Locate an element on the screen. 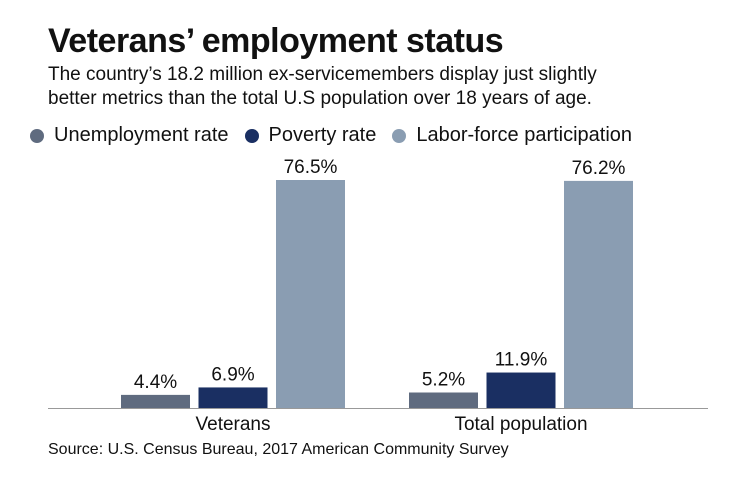 This screenshot has height=482, width=740. data-label: 4.4% is located at coordinates (155, 382).